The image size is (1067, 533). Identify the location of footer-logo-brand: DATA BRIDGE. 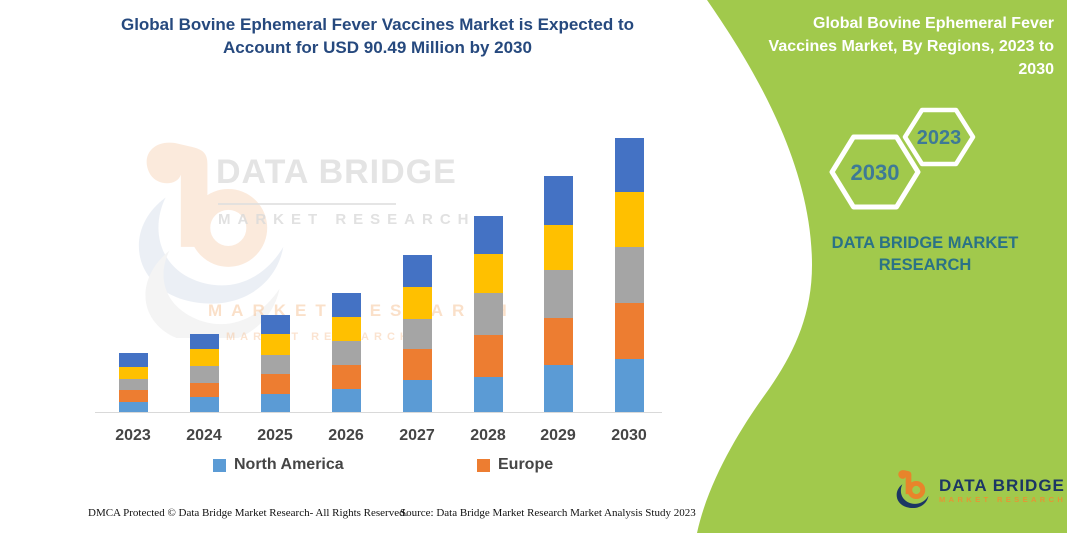
(1002, 485).